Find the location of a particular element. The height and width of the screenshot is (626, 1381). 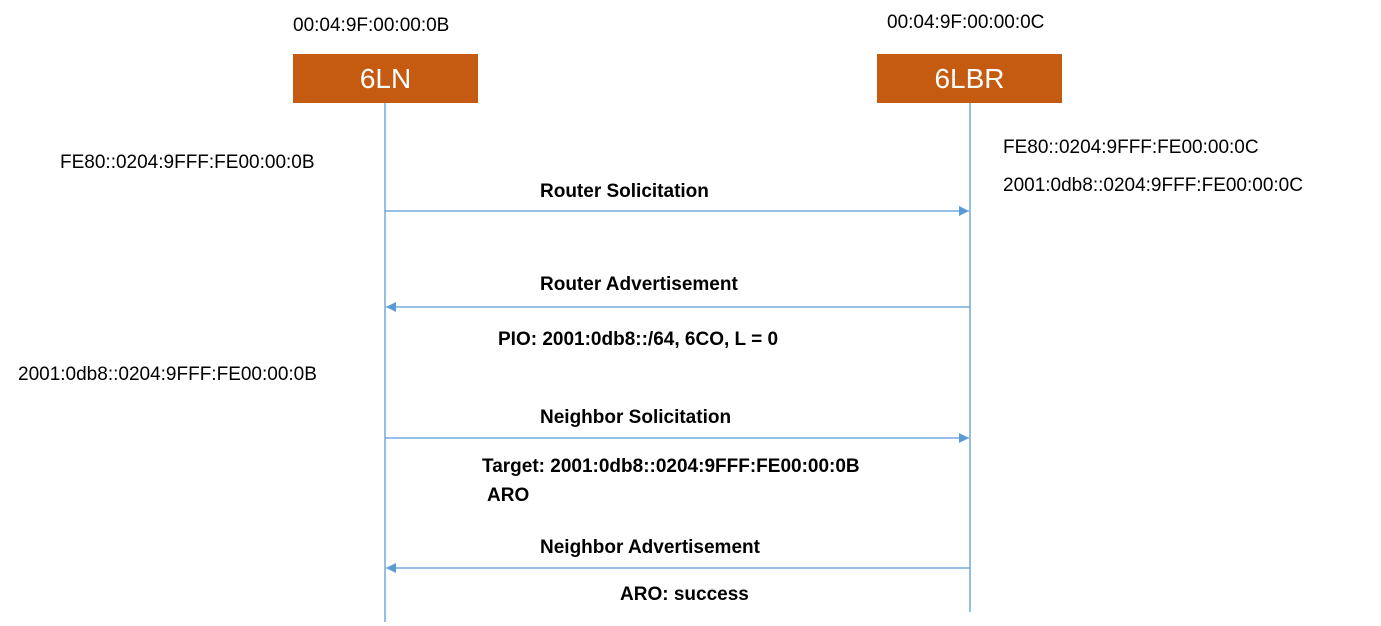

message-neighbor-solicitation: Neighbor Solicitation is located at coordinates (636, 417).